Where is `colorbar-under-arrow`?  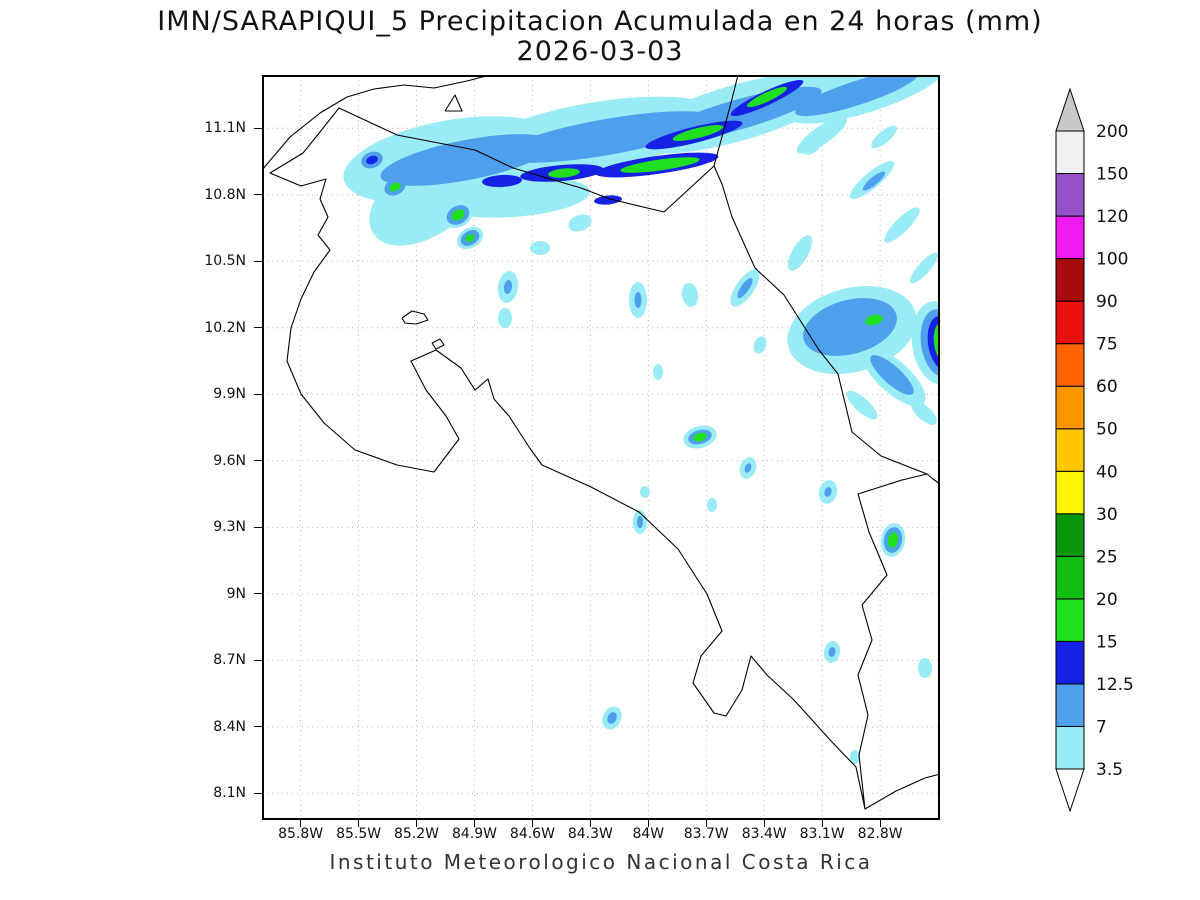 colorbar-under-arrow is located at coordinates (1070, 790).